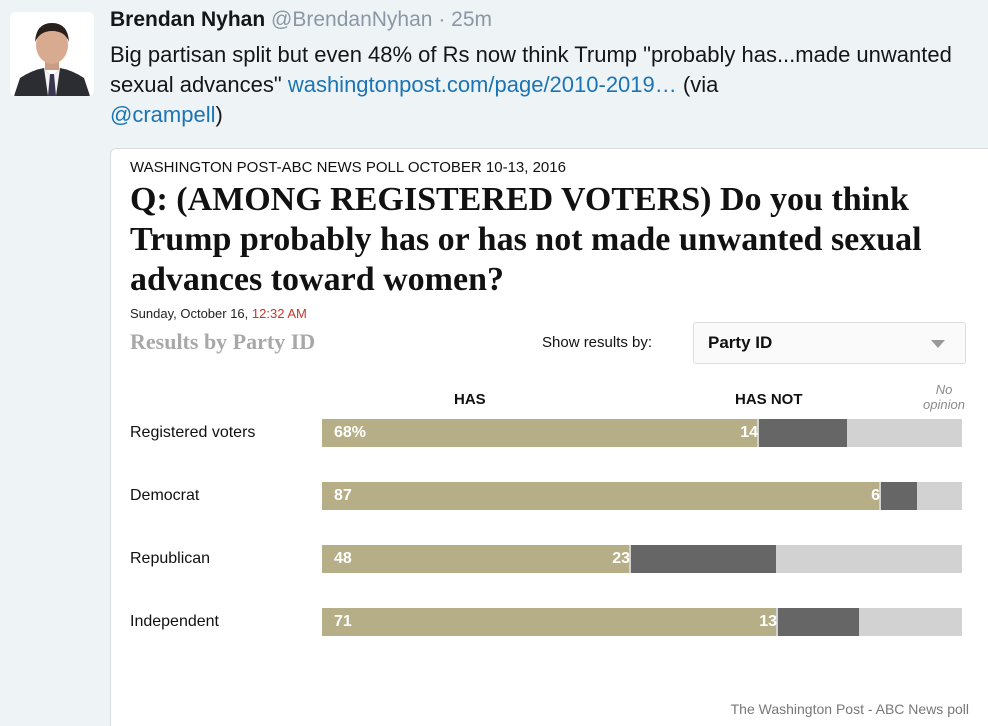 The width and height of the screenshot is (988, 726). I want to click on column-header-has-not: HAS NOT, so click(769, 399).